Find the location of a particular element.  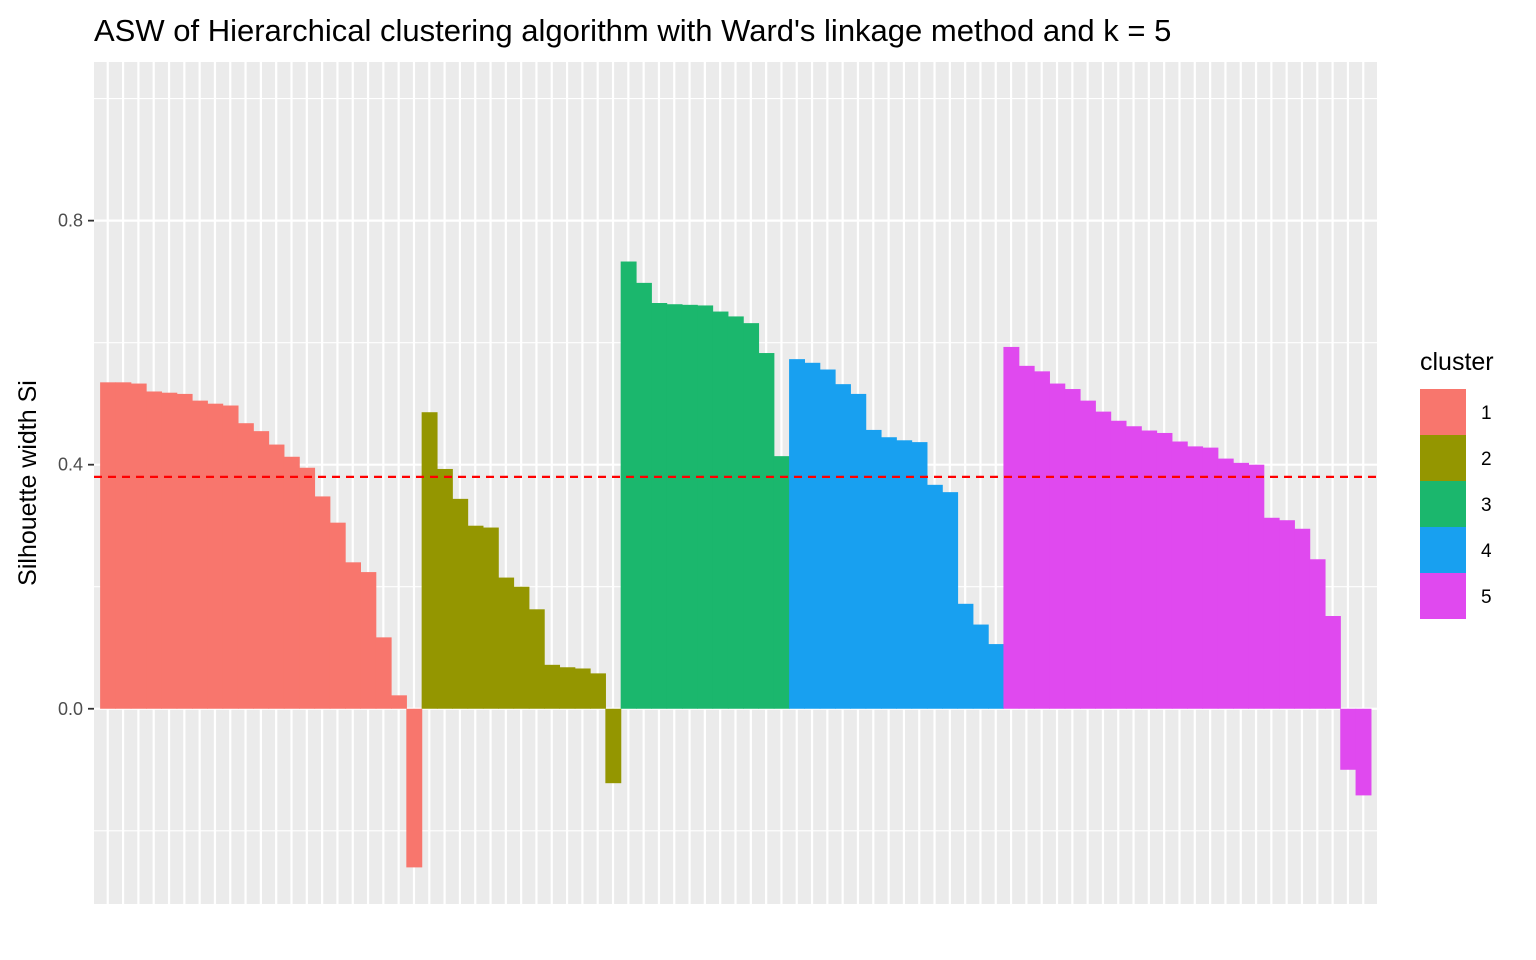

y-axis-label: Silhouette width Si is located at coordinates (28, 483).